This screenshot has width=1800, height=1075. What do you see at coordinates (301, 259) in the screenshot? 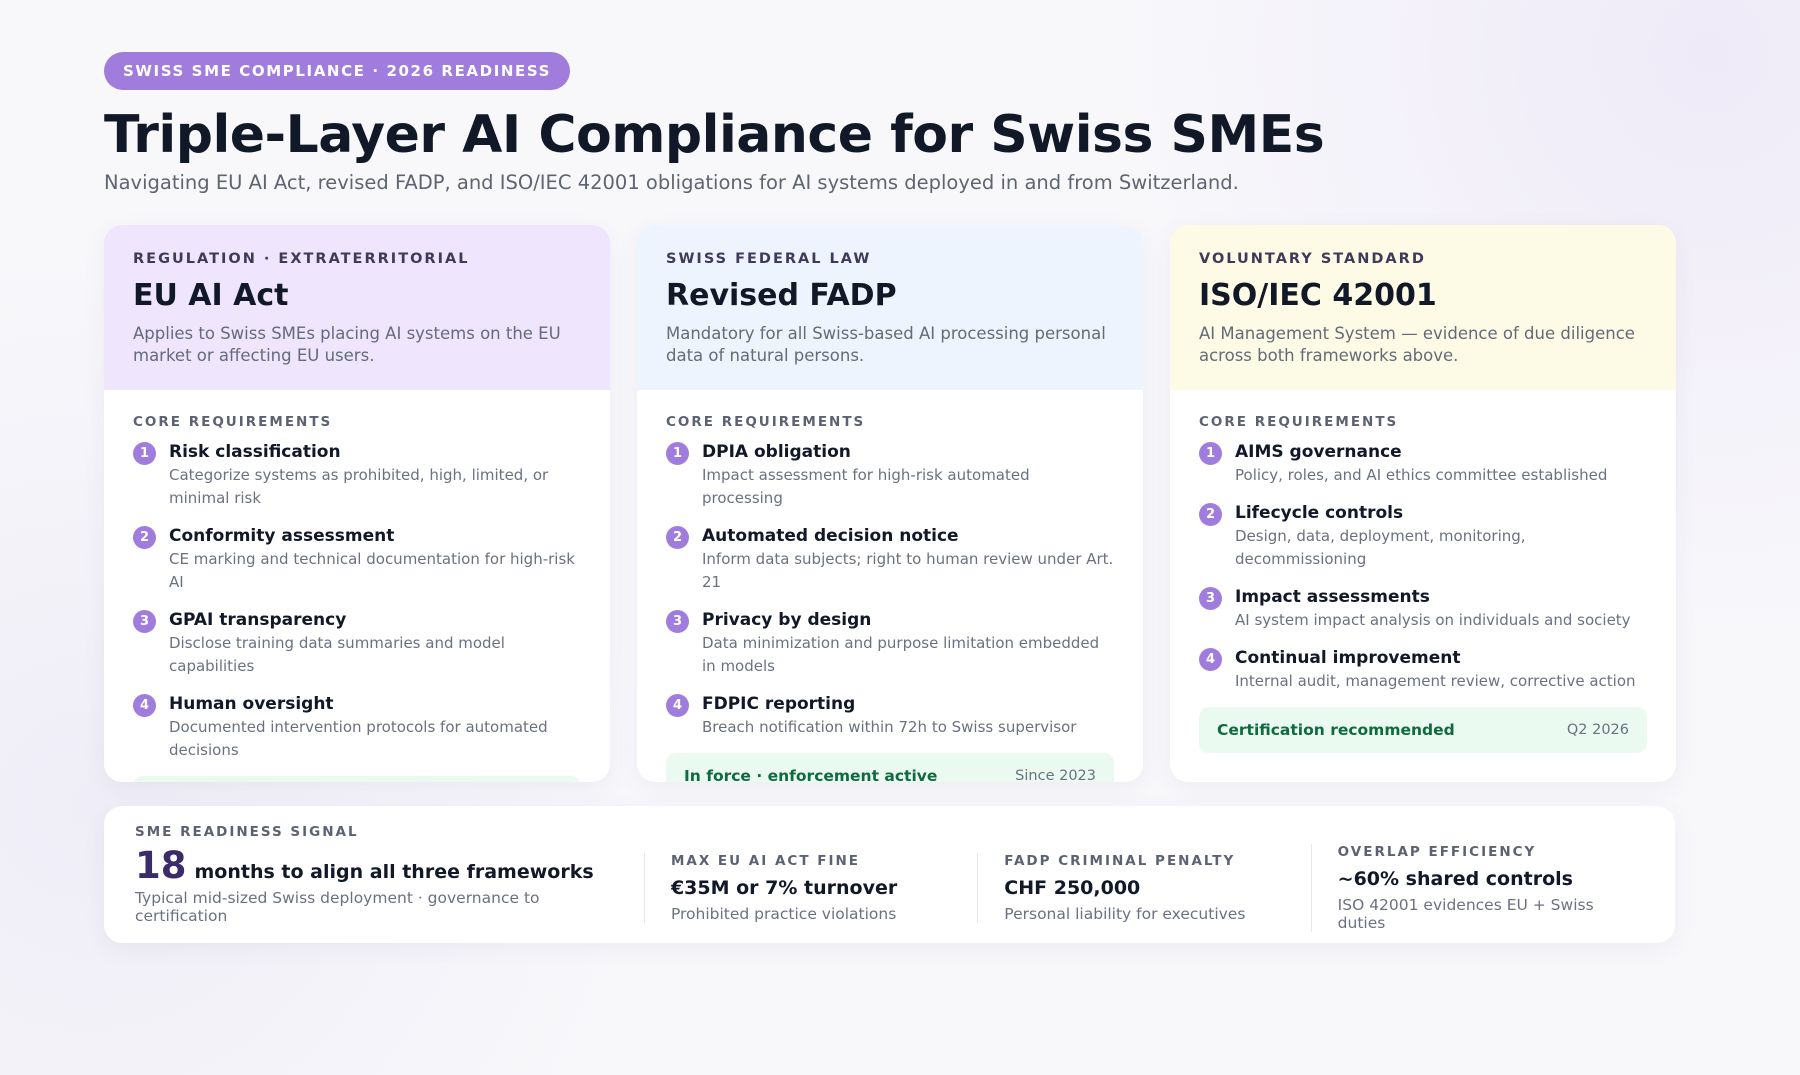
I see `card-category: REGULATION · EXTRATERRITORIAL` at bounding box center [301, 259].